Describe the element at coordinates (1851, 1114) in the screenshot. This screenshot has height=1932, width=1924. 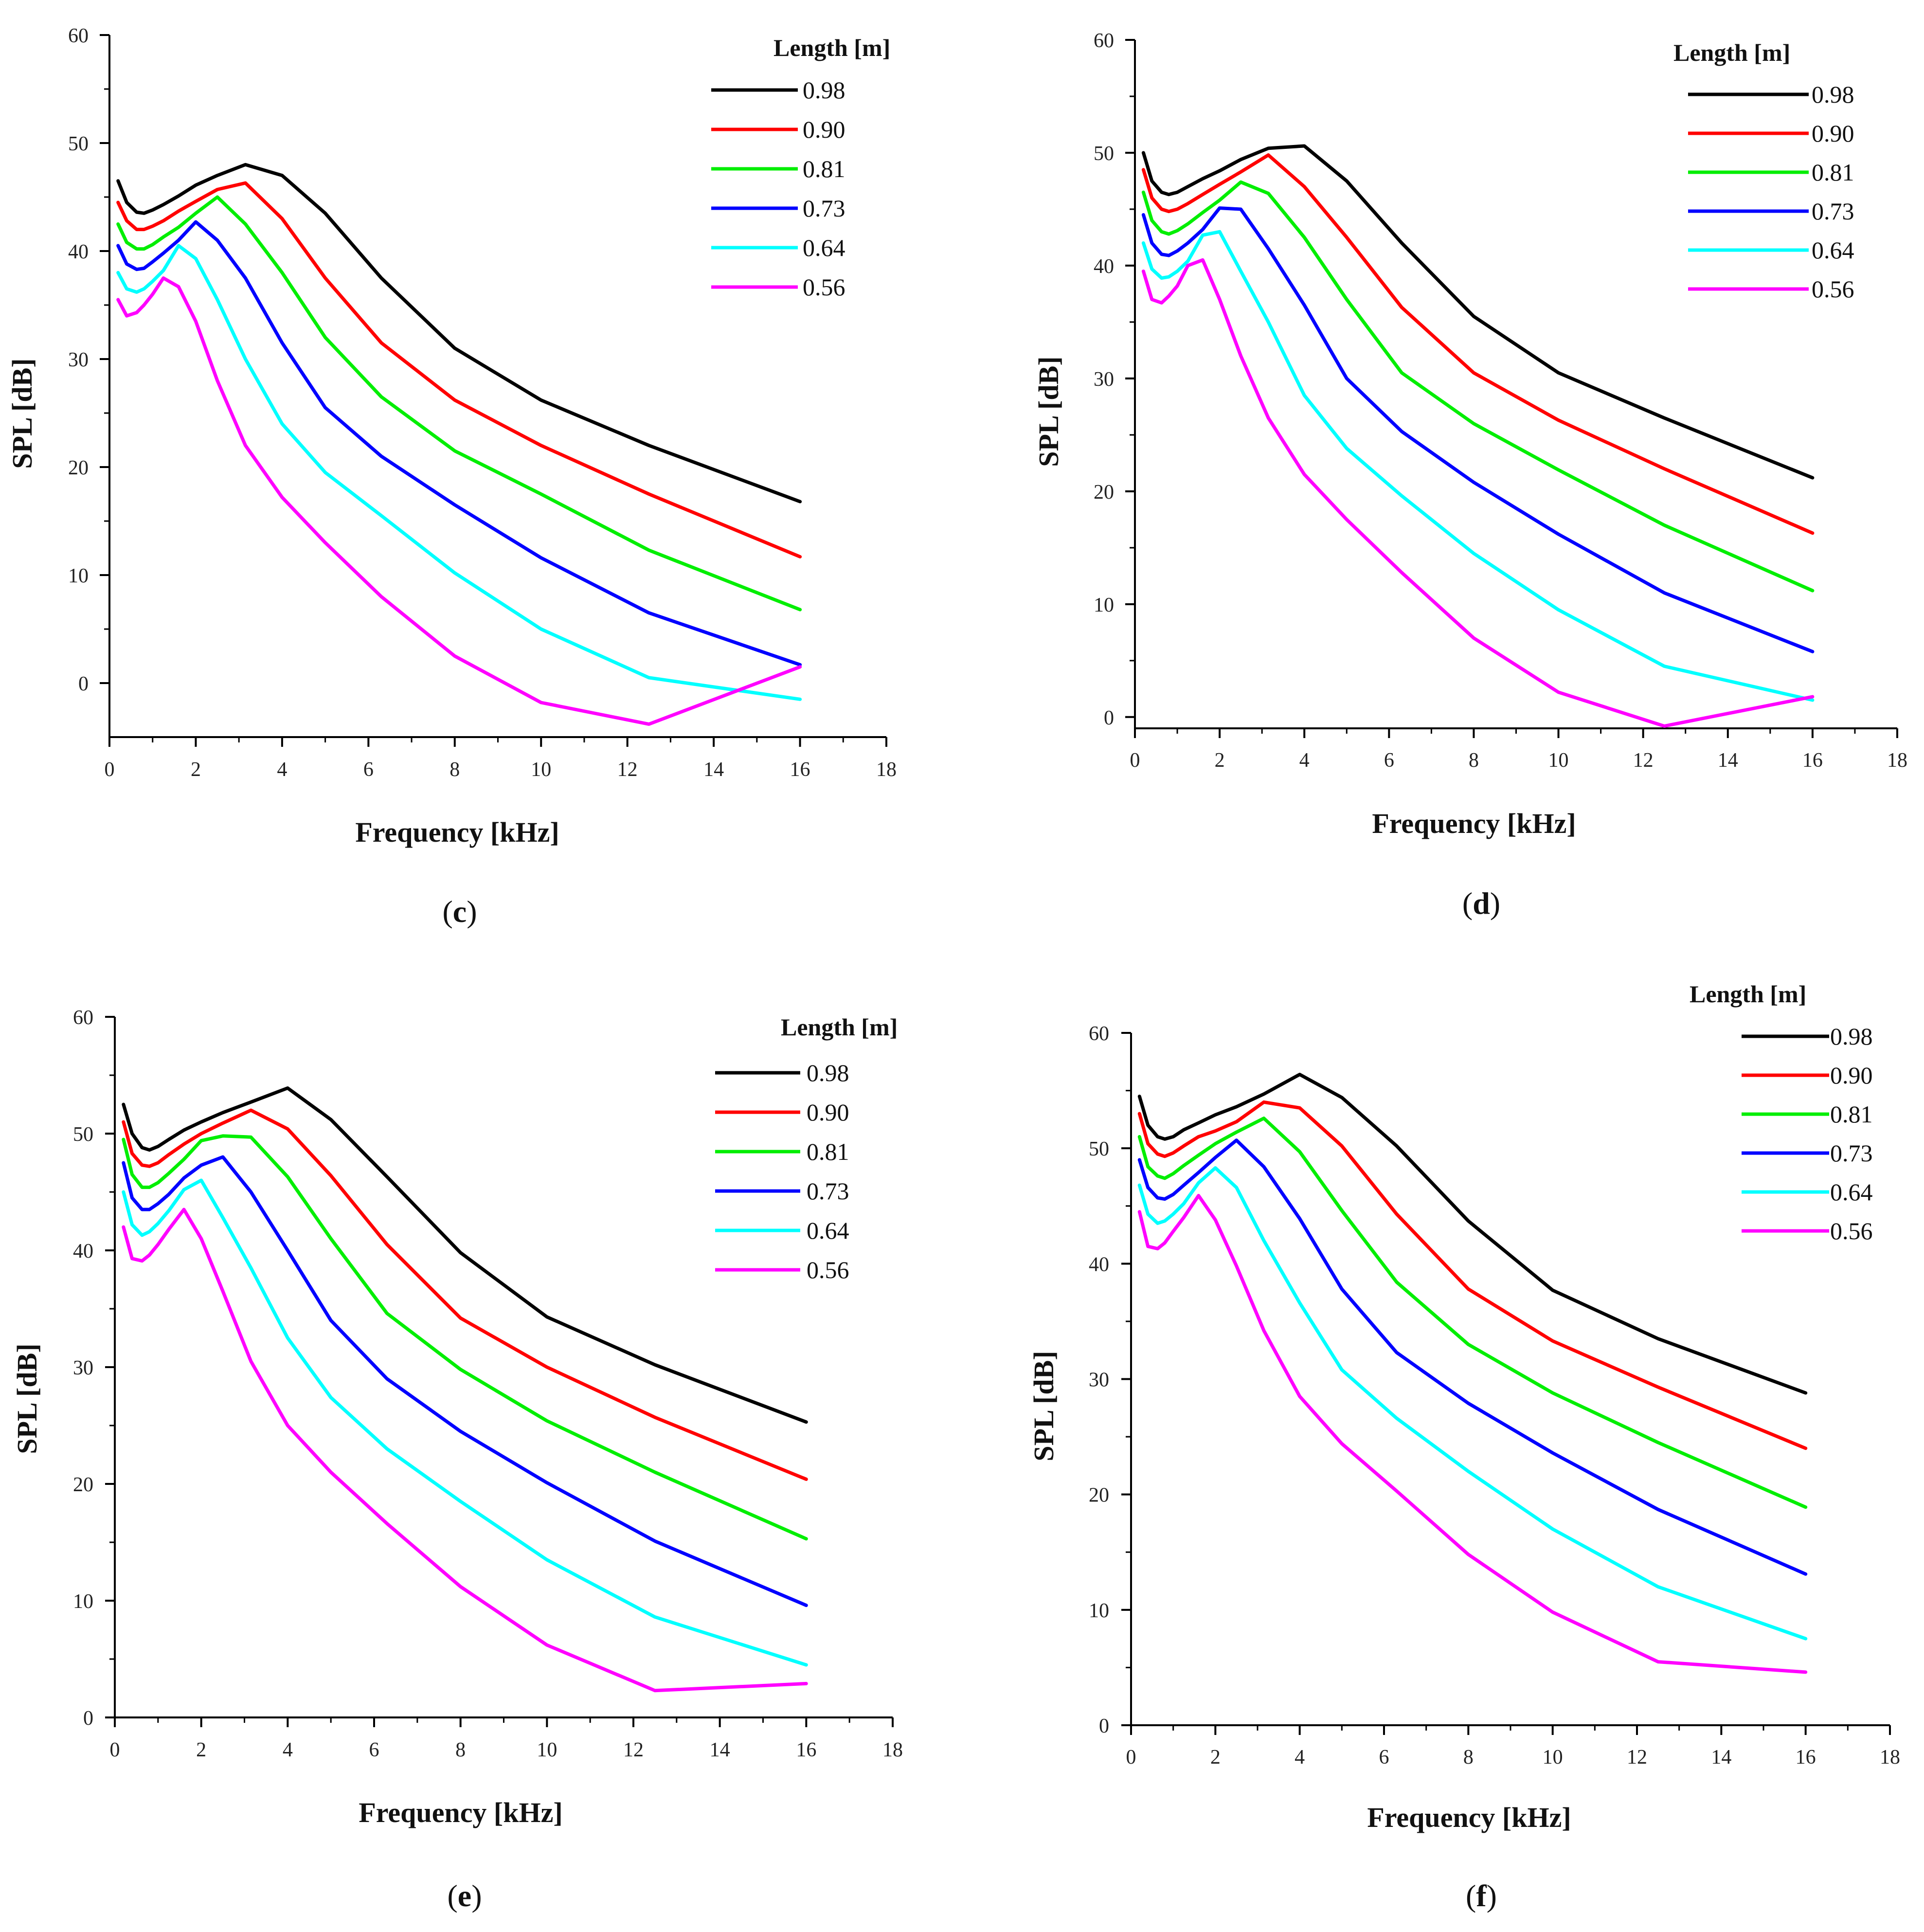
I see `legend-label: 0.81` at that location.